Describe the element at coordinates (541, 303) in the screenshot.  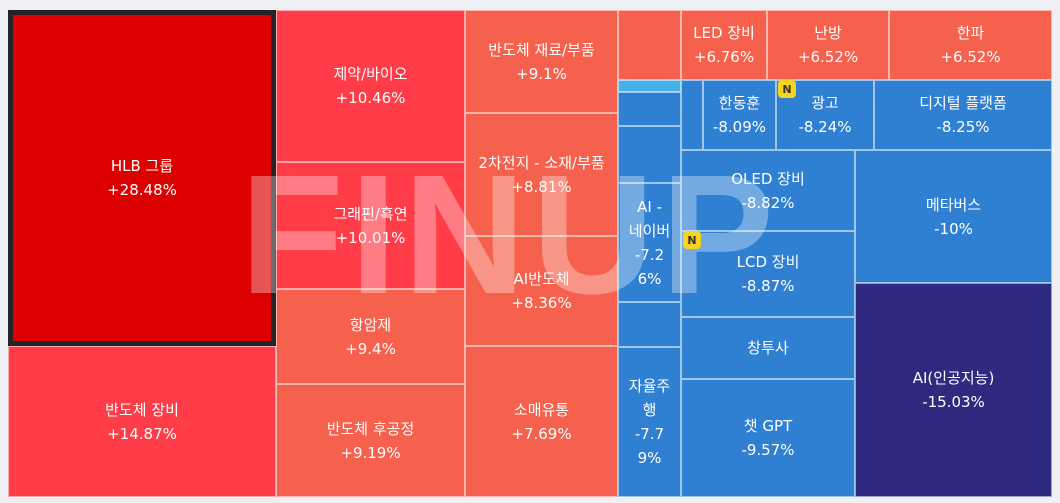
I see `tile-change: +8.36%` at that location.